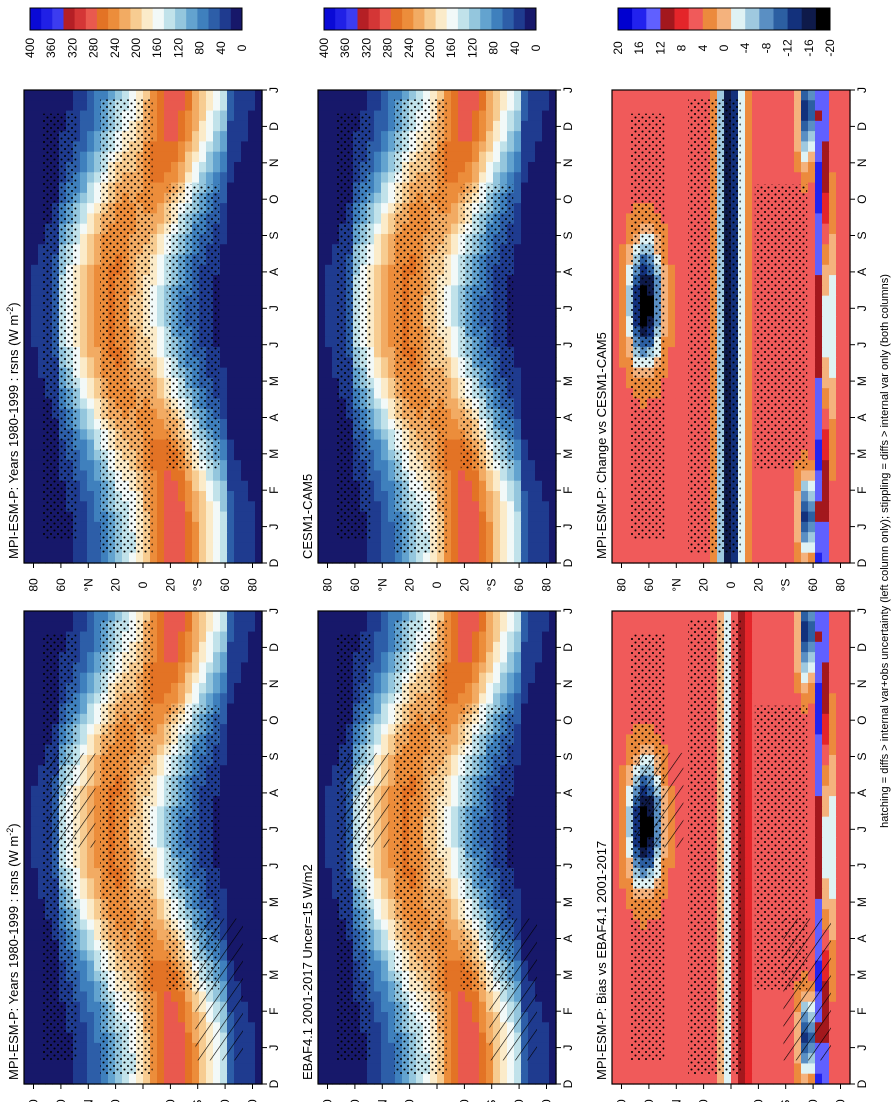  I want to click on colorbar-label: 240, so click(115, 48).